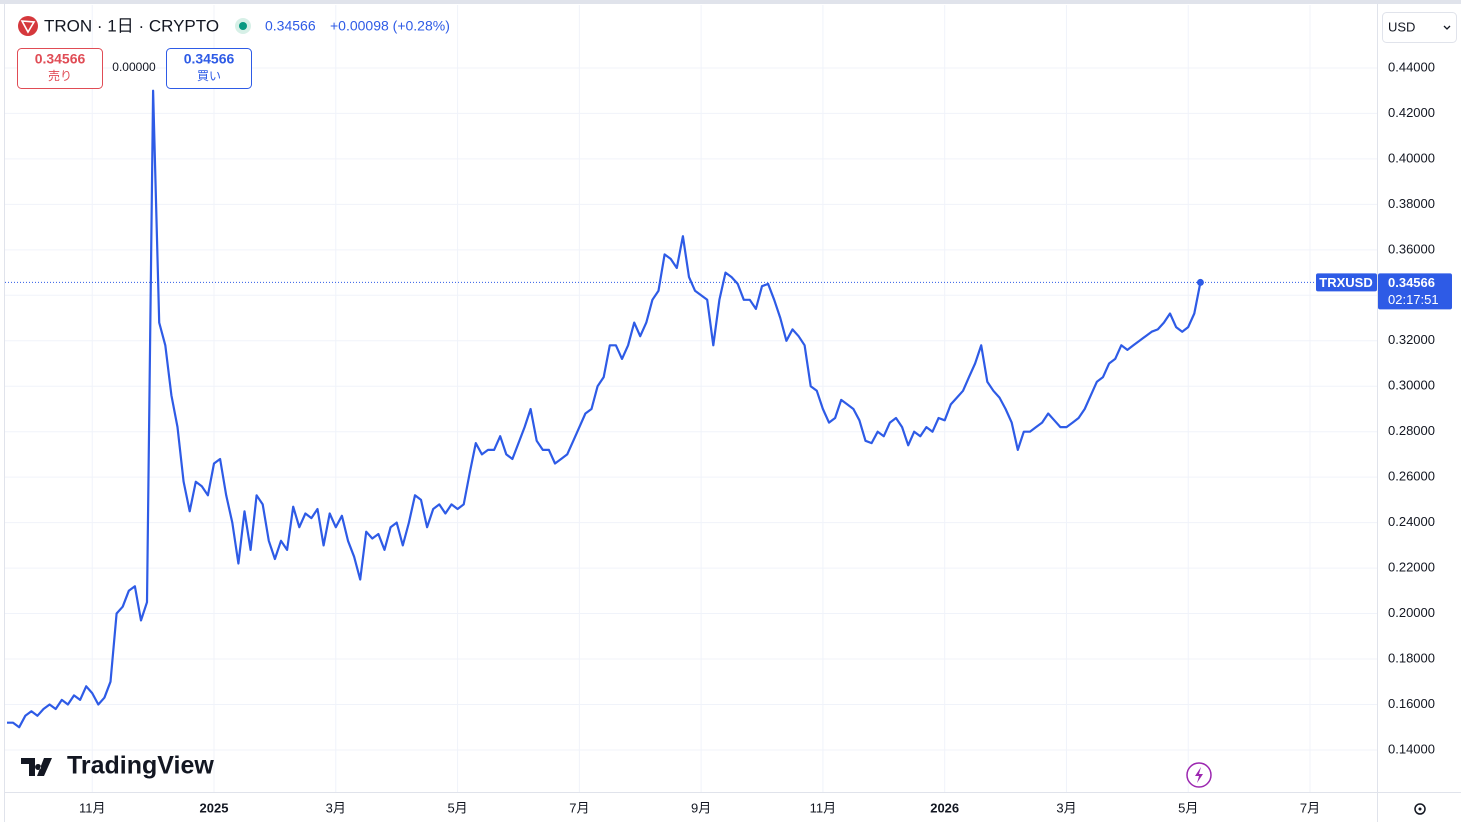  I want to click on y-tick-label: 0.26000, so click(1411, 476).